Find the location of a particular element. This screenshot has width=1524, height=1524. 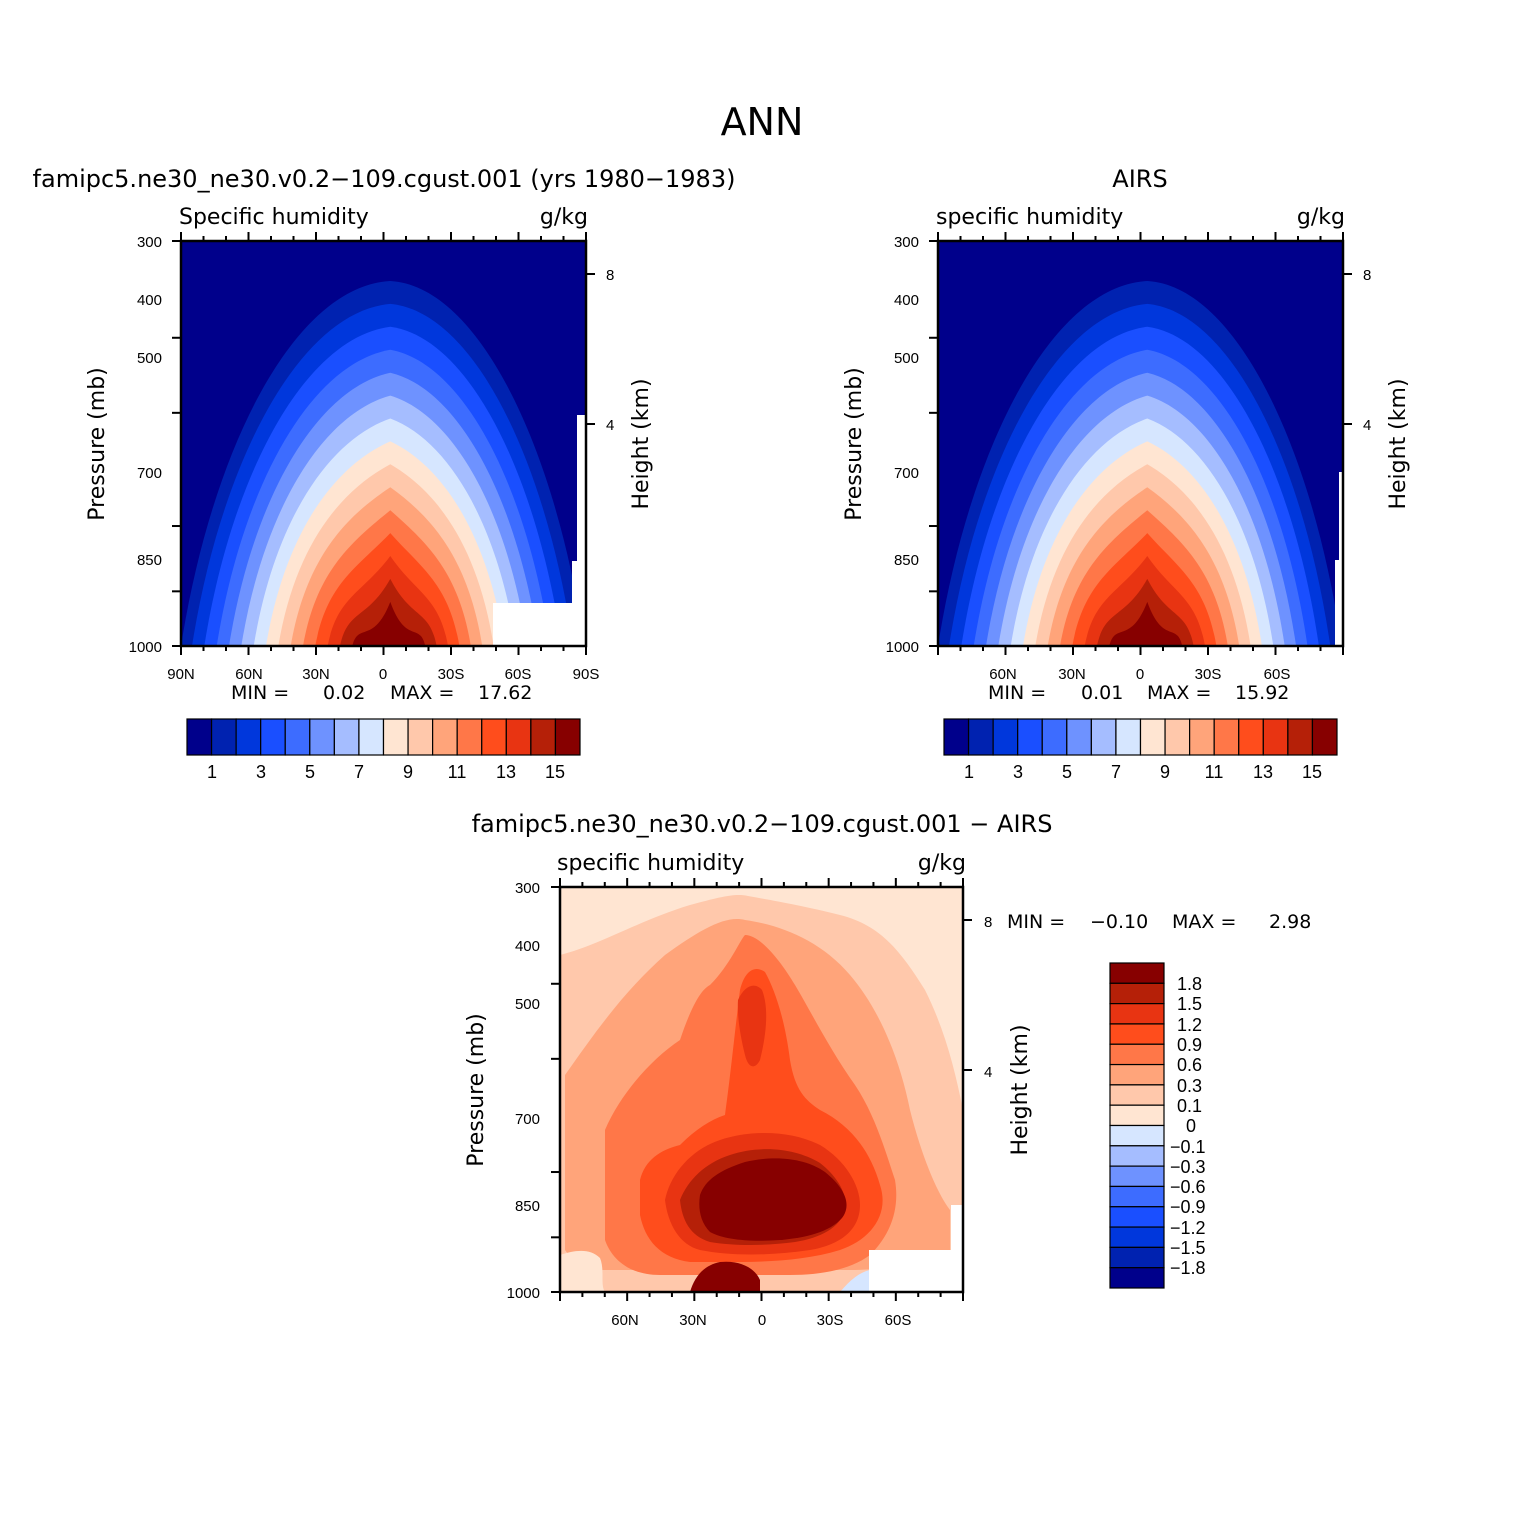

colorbar-tick-label: −1.5 is located at coordinates (1188, 1248).